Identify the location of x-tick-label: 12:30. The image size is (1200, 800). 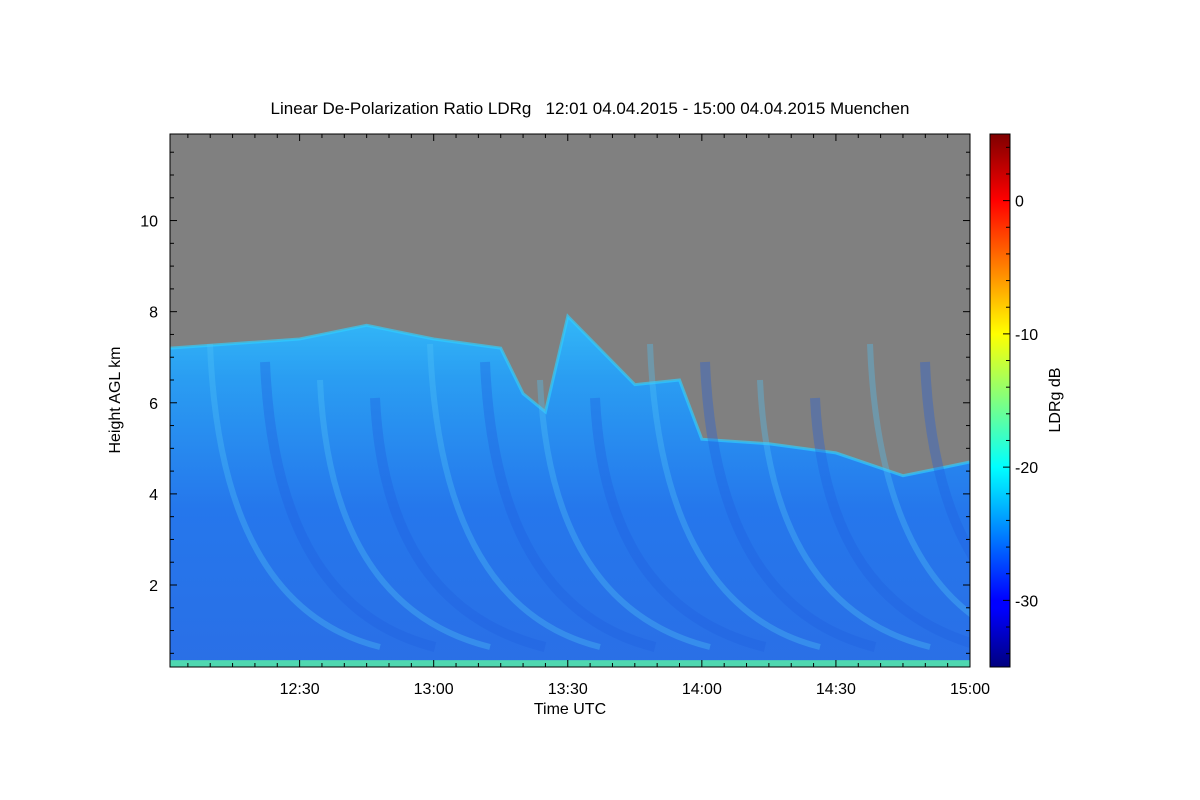
(300, 689).